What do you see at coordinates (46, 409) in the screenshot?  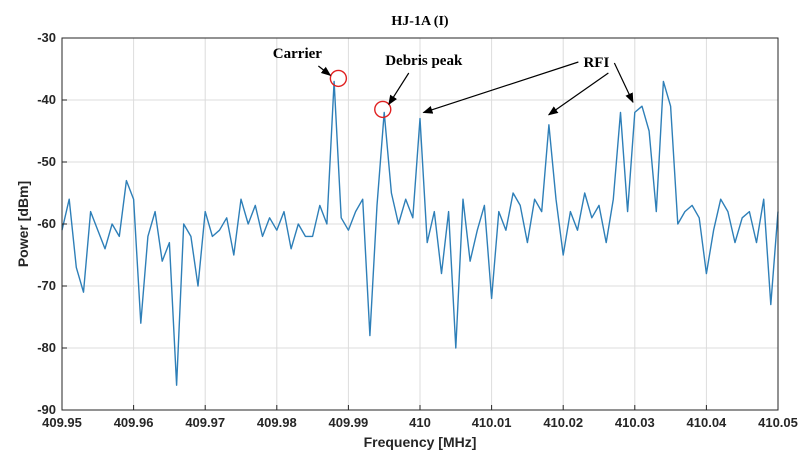 I see `y-tick-label: -90` at bounding box center [46, 409].